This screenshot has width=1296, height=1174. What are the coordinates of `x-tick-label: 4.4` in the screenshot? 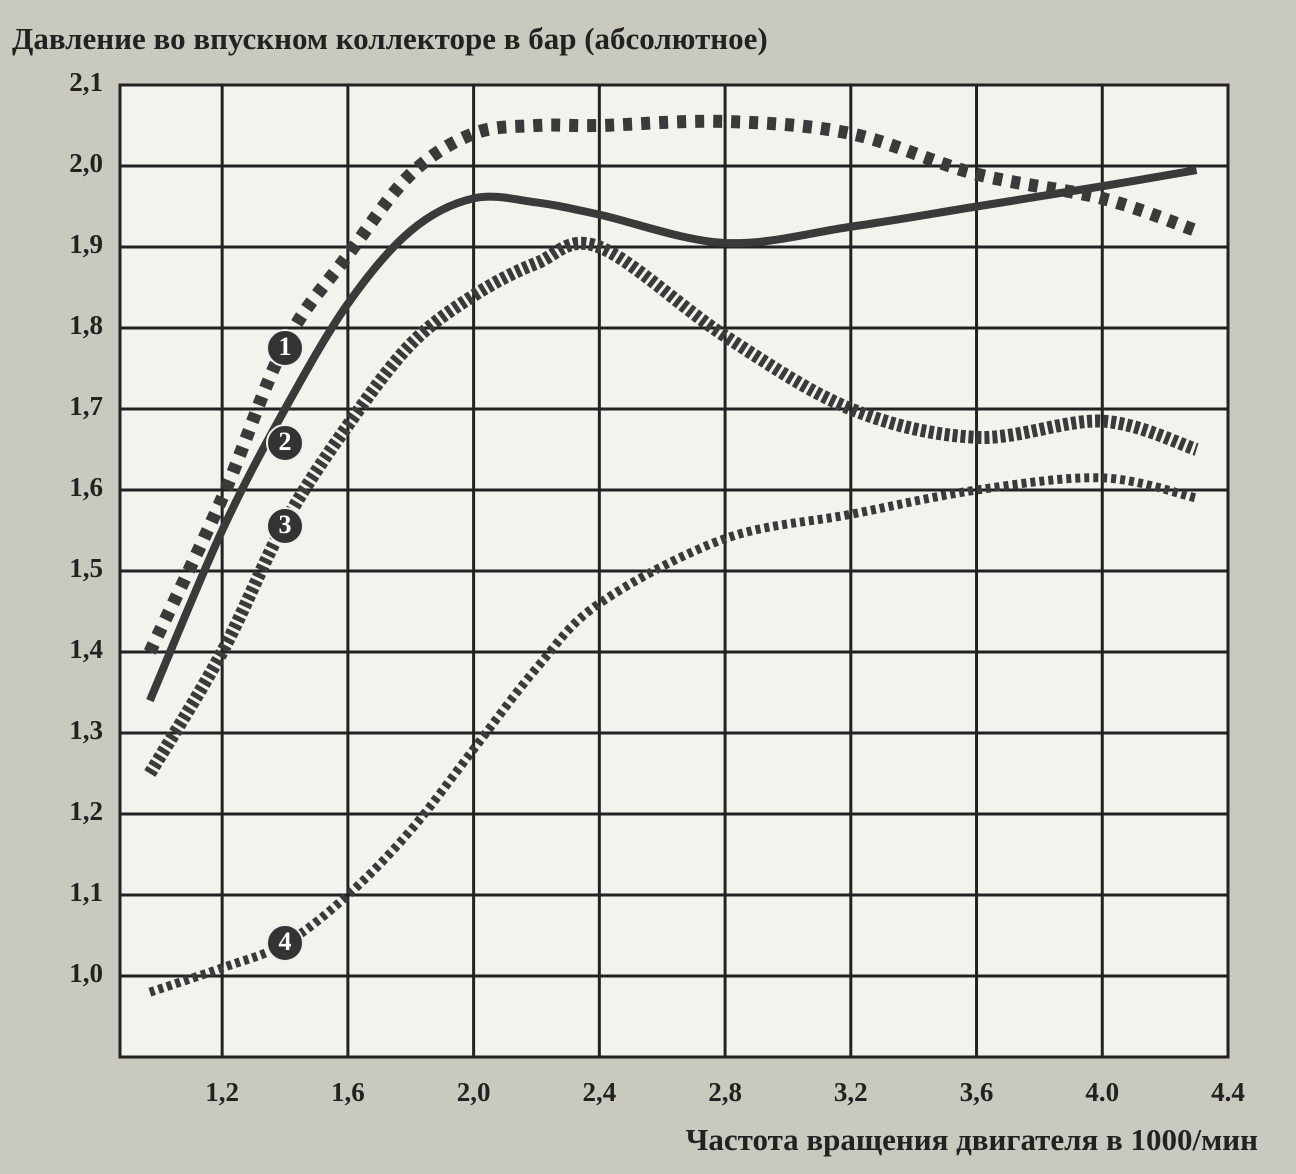 It's located at (1228, 1092).